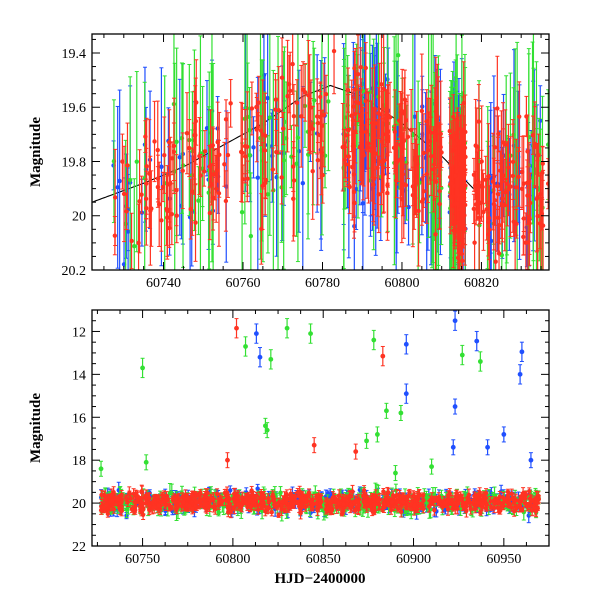  I want to click on y-tick-label: 20.2, so click(74, 271).